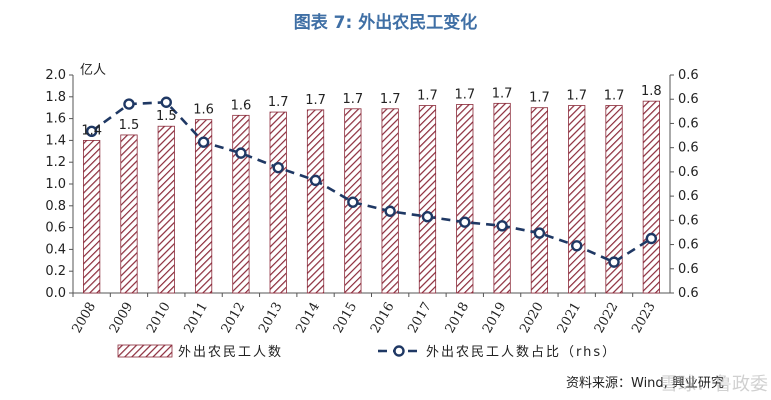 The image size is (771, 400). Describe the element at coordinates (55, 97) in the screenshot. I see `left-tick-label: 1.8` at that location.